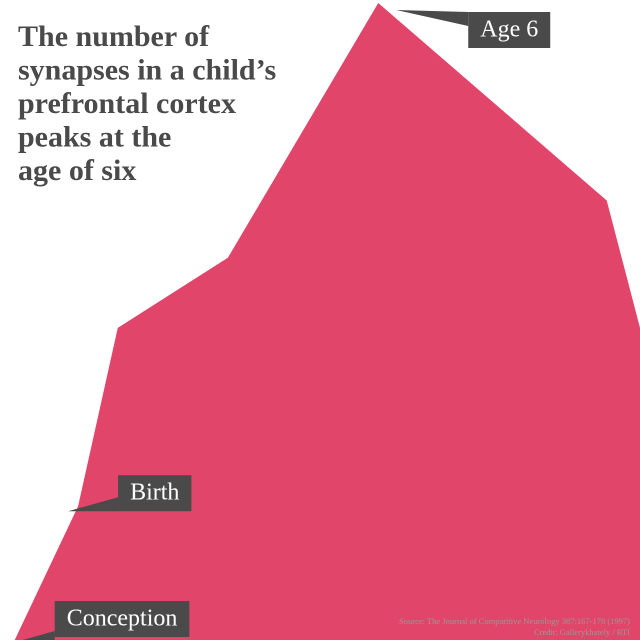 The height and width of the screenshot is (640, 640). Describe the element at coordinates (77, 170) in the screenshot. I see `chart-title: age of six` at that location.